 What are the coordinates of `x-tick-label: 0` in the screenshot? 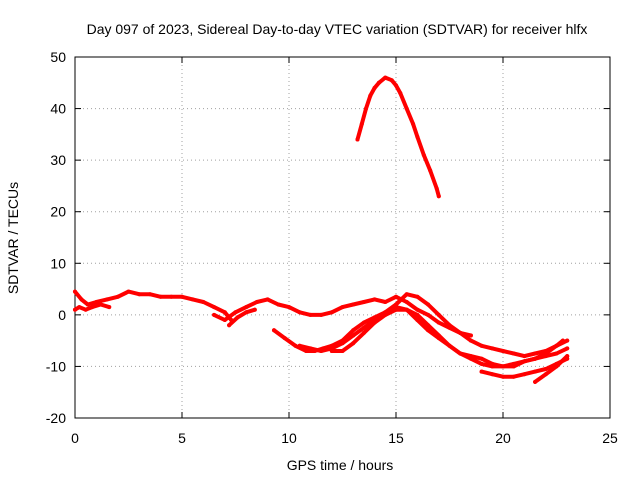 It's located at (75, 438).